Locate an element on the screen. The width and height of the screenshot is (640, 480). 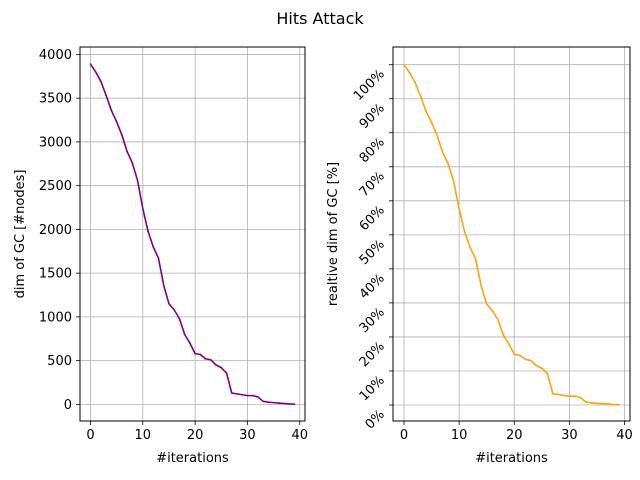
x-tick-label: 10 is located at coordinates (143, 435).